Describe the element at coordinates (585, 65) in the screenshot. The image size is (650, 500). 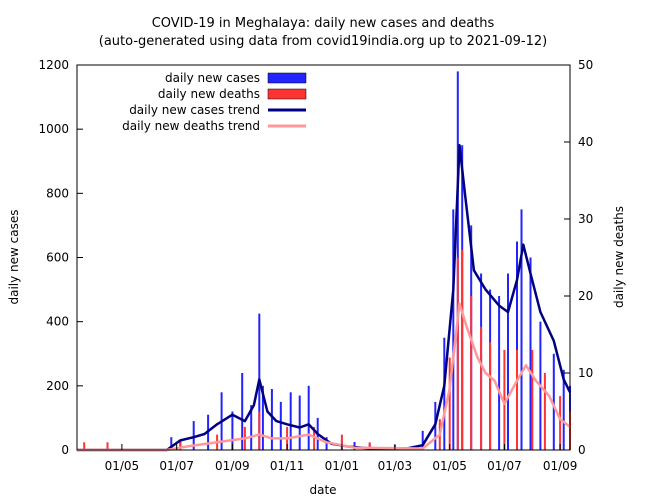
I see `y-tick-label-right: 50` at that location.